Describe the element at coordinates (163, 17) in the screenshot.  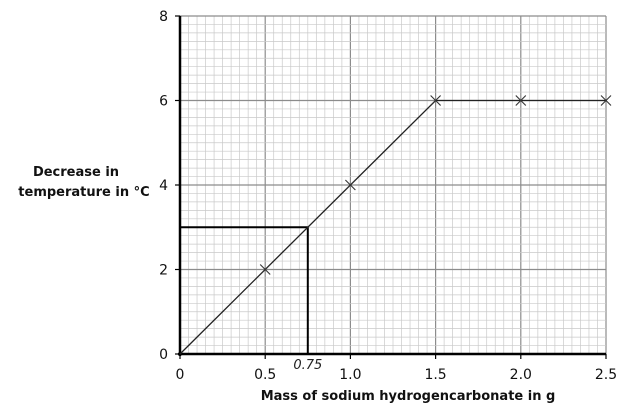
I see `y-tick-label: 8` at that location.